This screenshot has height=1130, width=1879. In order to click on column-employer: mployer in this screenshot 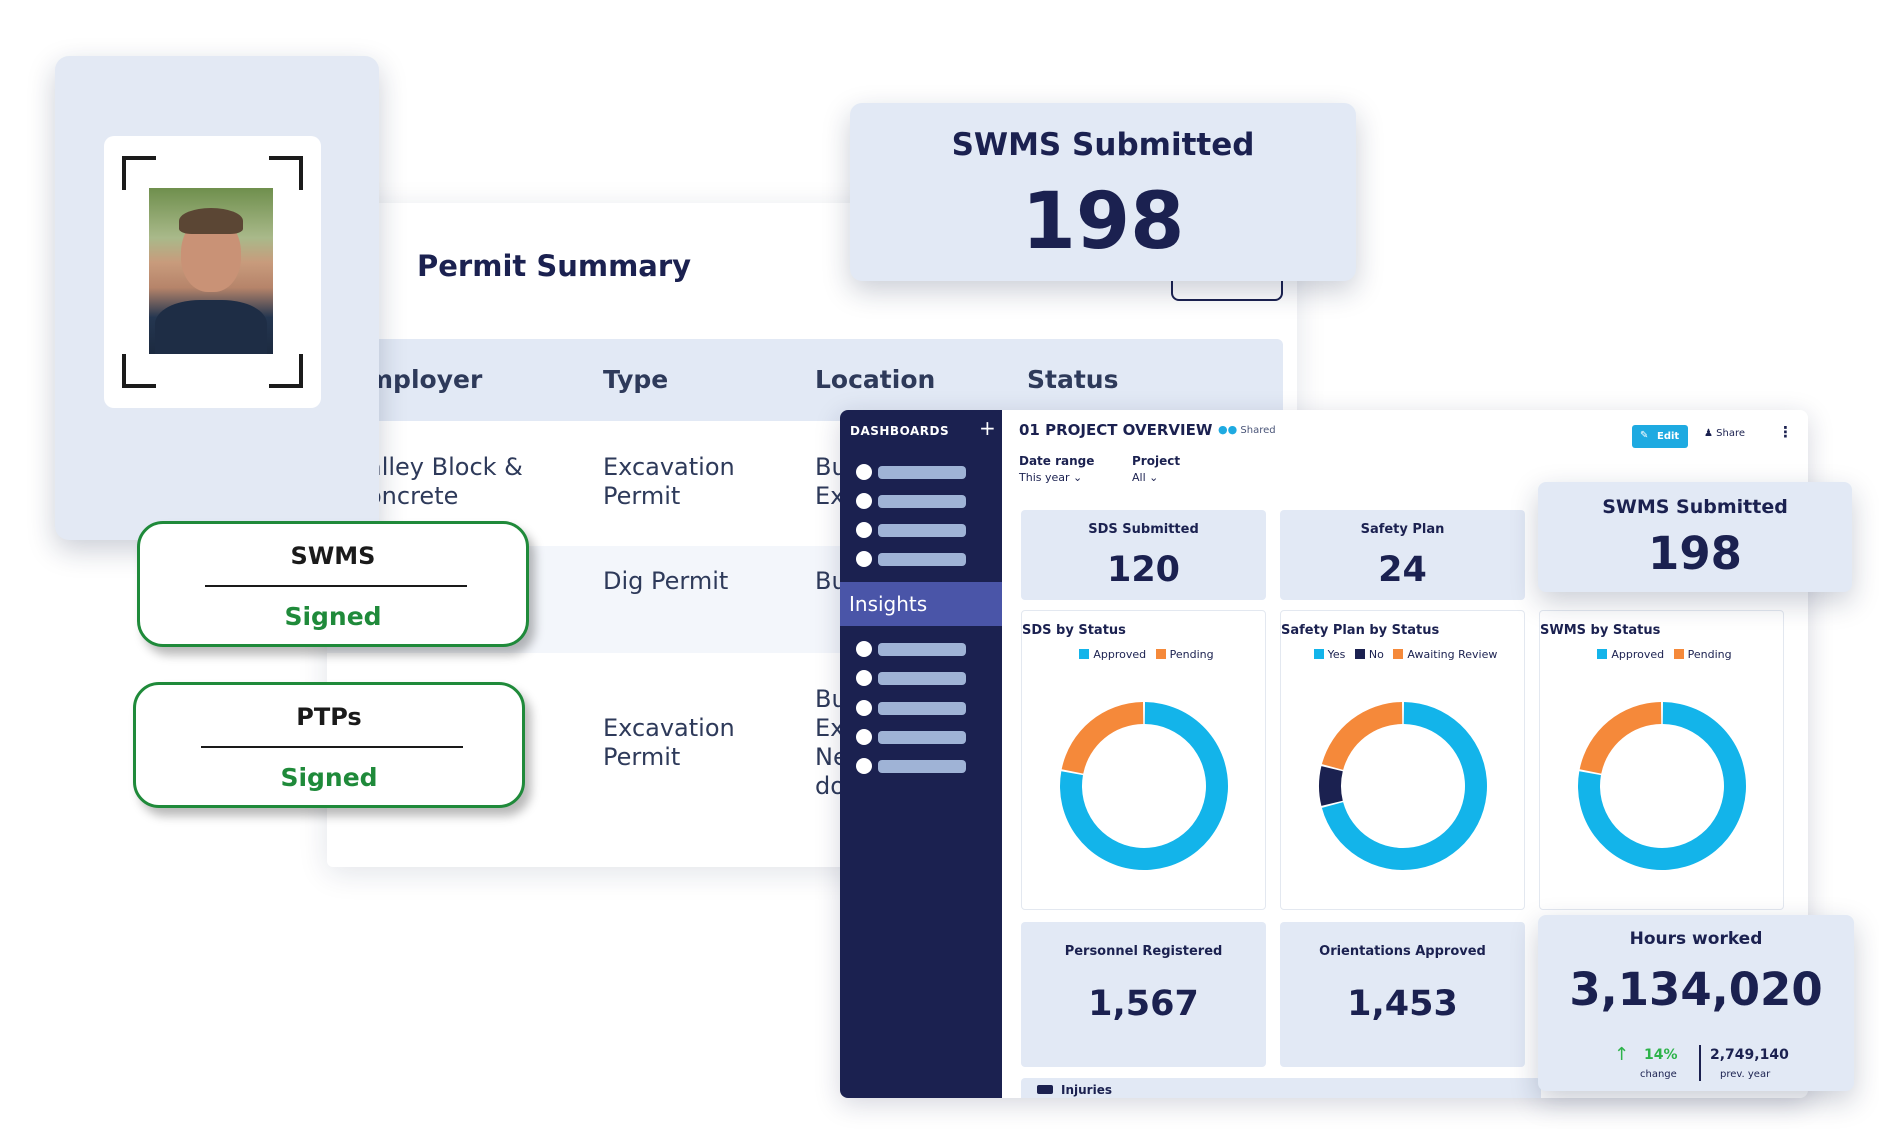, I will do `click(425, 379)`.